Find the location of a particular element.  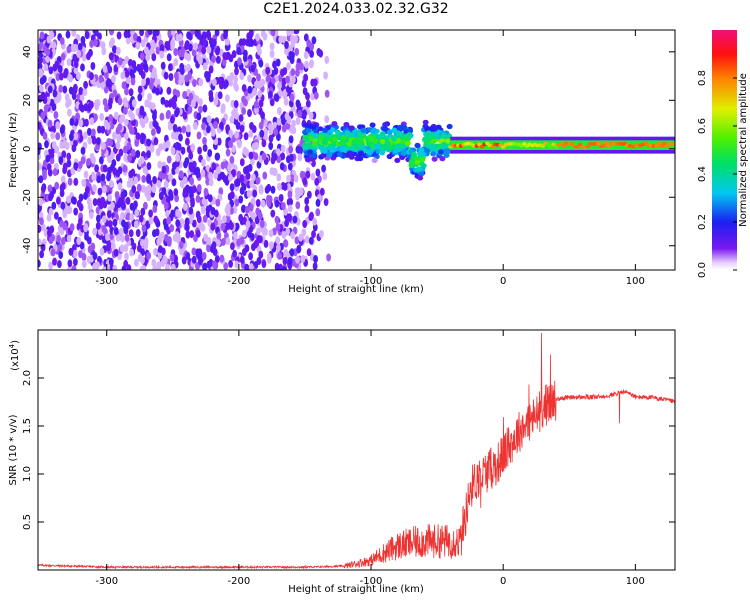

colorbar-tick-label: 0.6 is located at coordinates (702, 126).